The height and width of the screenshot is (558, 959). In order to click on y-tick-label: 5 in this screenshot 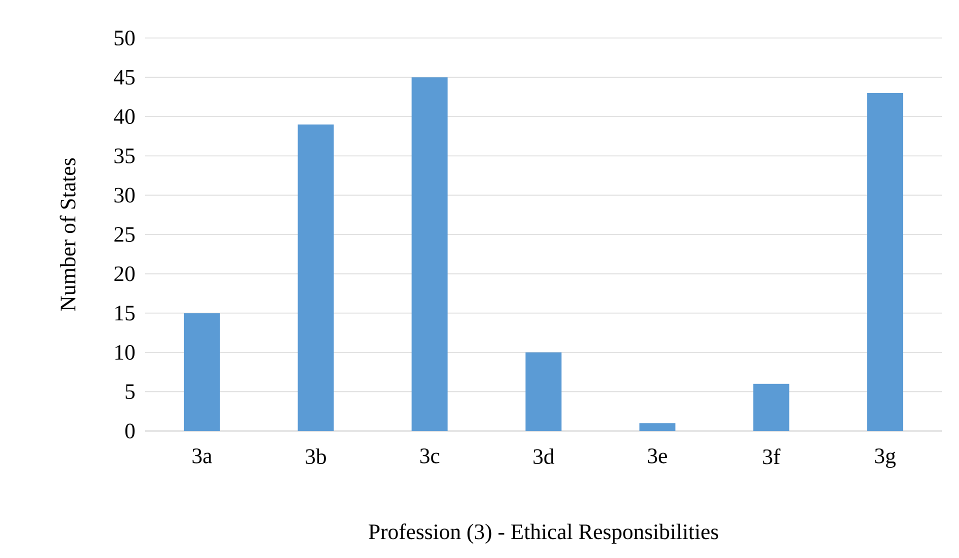, I will do `click(130, 392)`.